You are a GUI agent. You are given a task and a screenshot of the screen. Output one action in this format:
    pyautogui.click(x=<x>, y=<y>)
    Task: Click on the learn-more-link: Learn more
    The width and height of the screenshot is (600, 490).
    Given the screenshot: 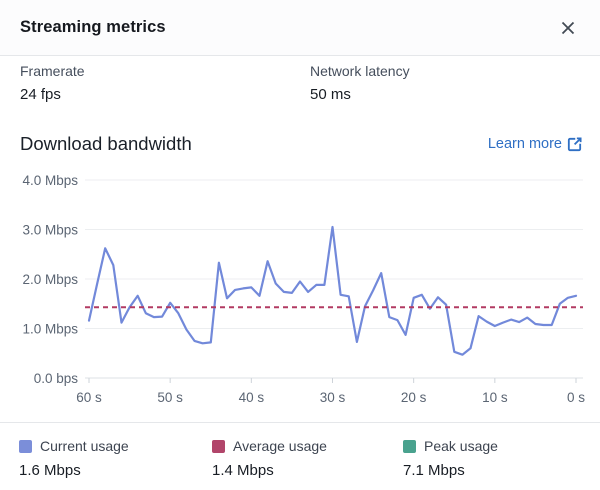 What is the action you would take?
    pyautogui.click(x=535, y=144)
    